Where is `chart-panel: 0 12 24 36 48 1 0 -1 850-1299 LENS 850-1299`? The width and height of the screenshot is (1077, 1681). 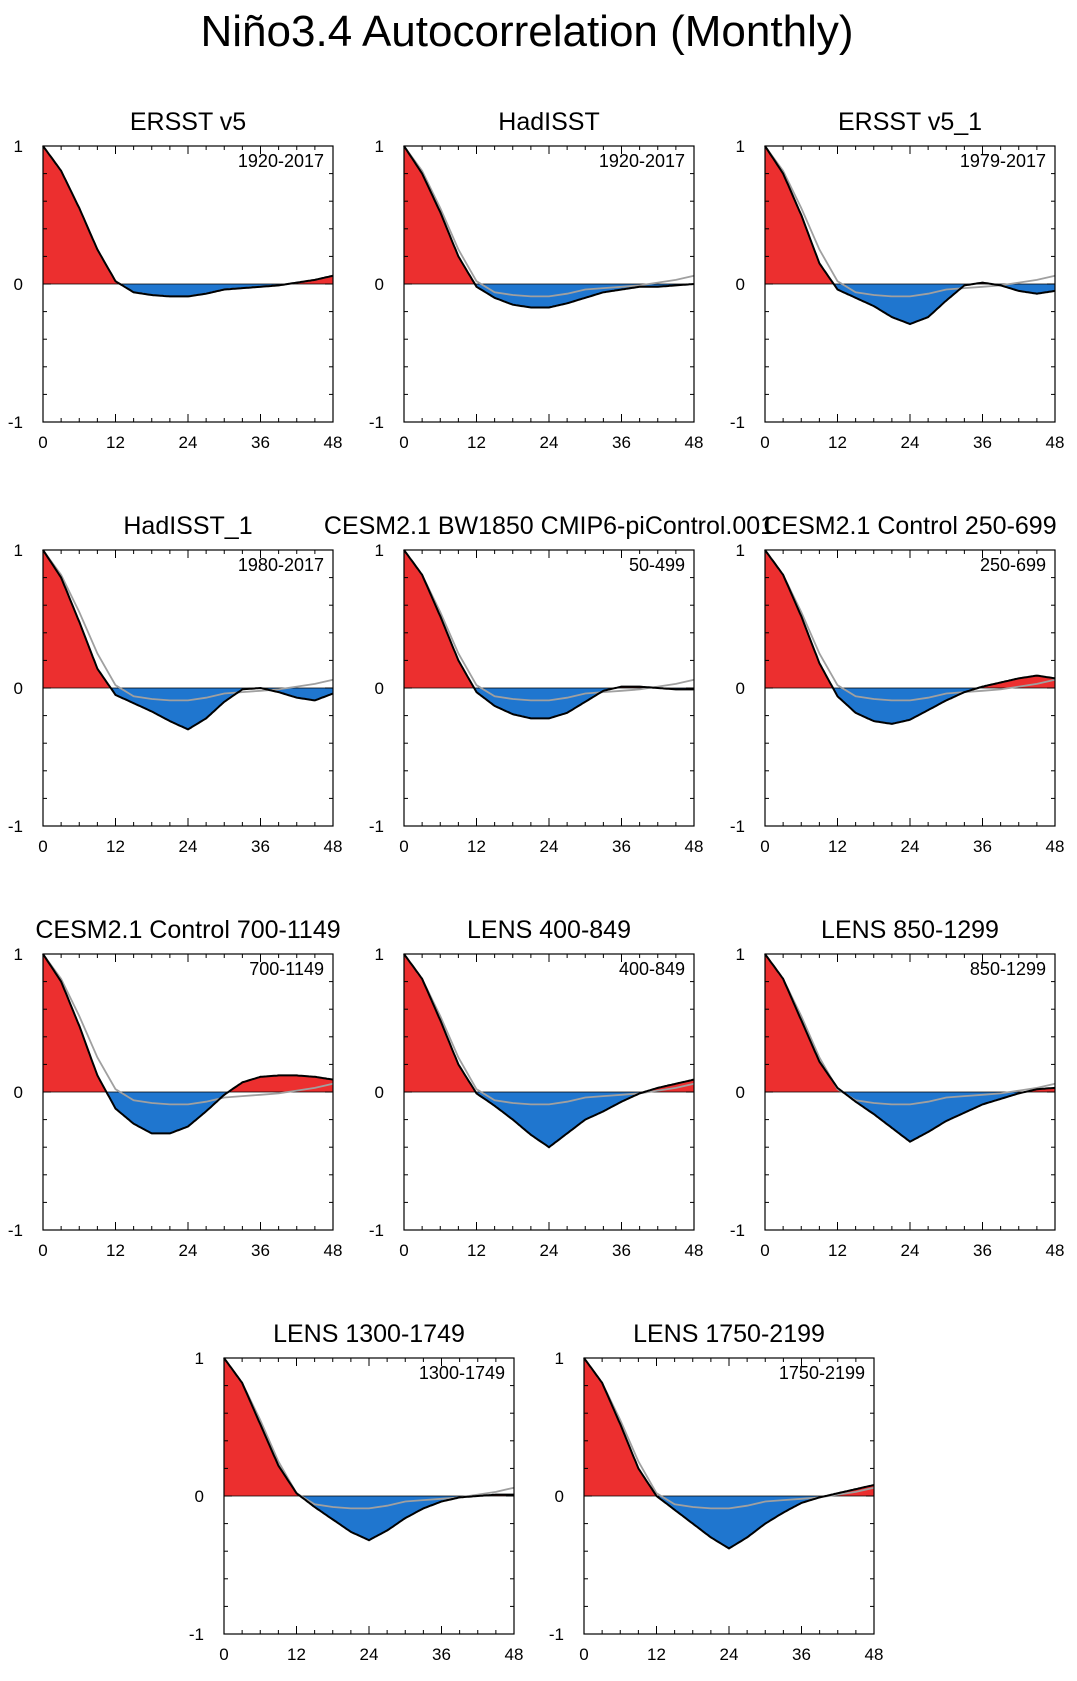 chart-panel: 0 12 24 36 48 1 0 -1 850-1299 LENS 850-1299 is located at coordinates (897, 1088).